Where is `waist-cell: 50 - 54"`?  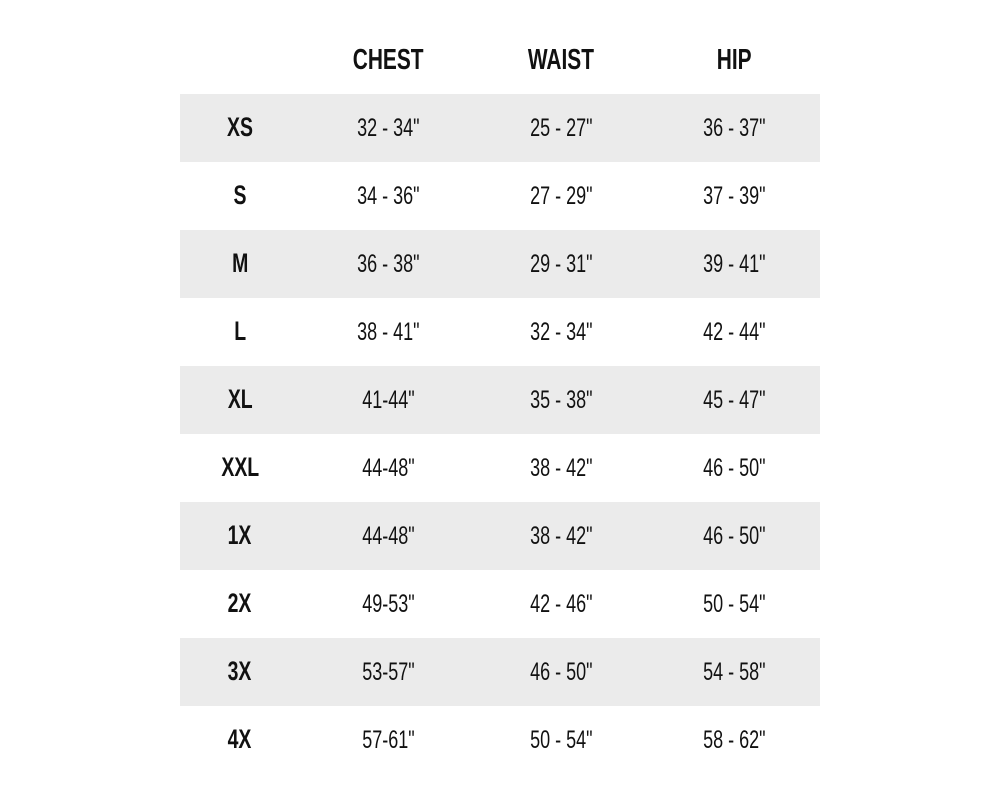 waist-cell: 50 - 54" is located at coordinates (561, 740).